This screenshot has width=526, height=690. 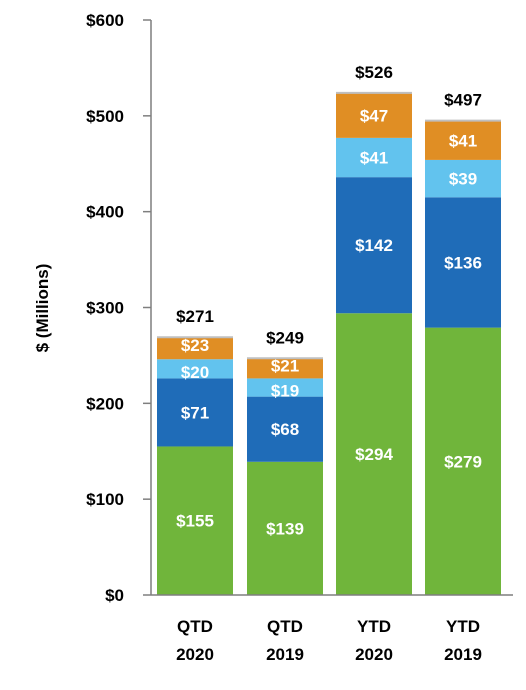 I want to click on y-tick-label: $300, so click(x=105, y=308).